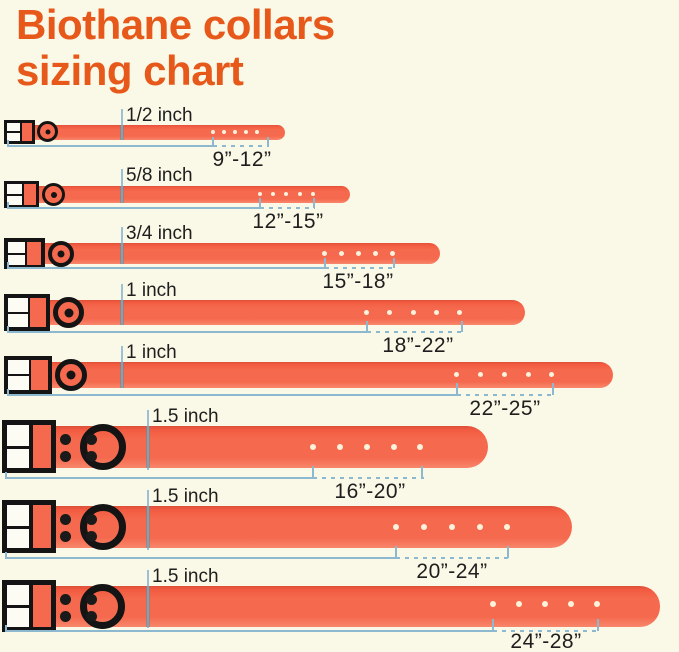 The height and width of the screenshot is (652, 679). What do you see at coordinates (130, 70) in the screenshot?
I see `page-title-line2: sizing chart` at bounding box center [130, 70].